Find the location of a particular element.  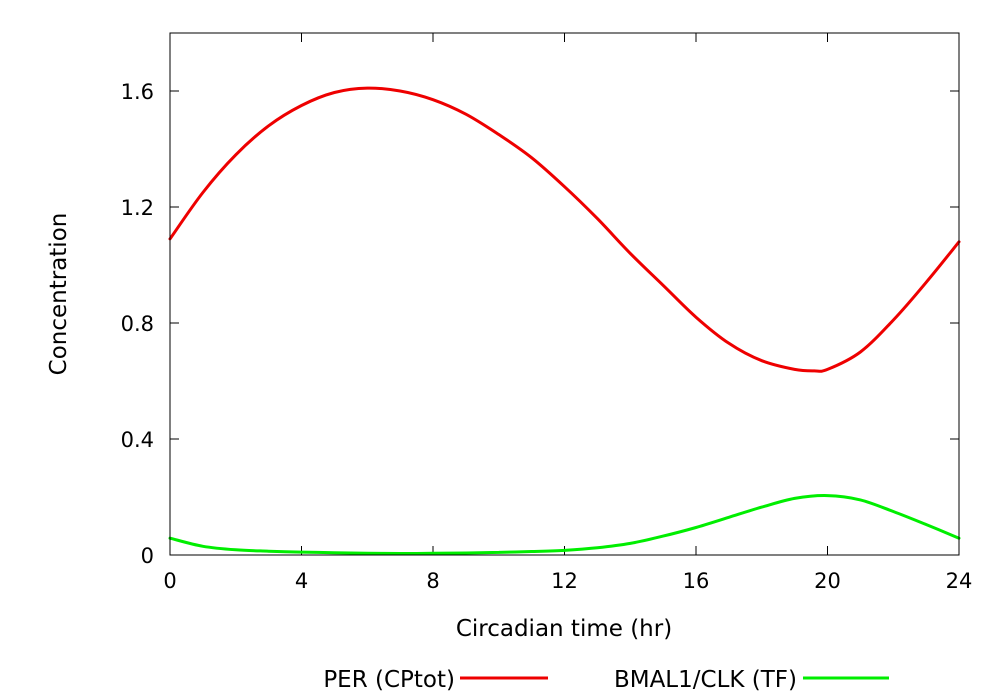

x-tick-label: 12 is located at coordinates (564, 581).